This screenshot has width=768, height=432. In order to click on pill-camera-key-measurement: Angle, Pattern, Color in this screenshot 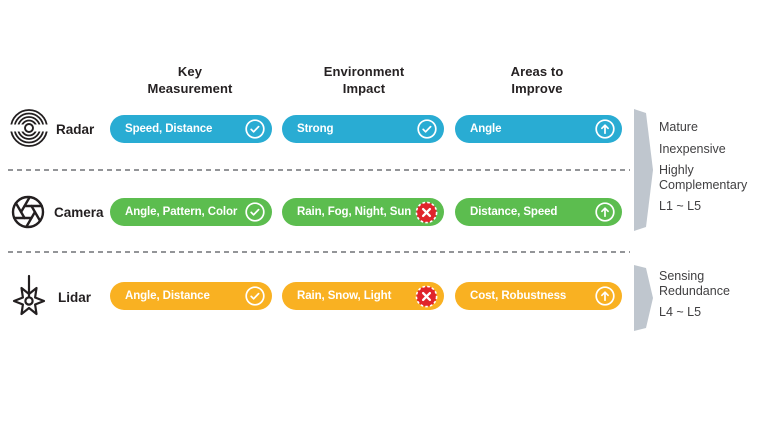, I will do `click(191, 212)`.